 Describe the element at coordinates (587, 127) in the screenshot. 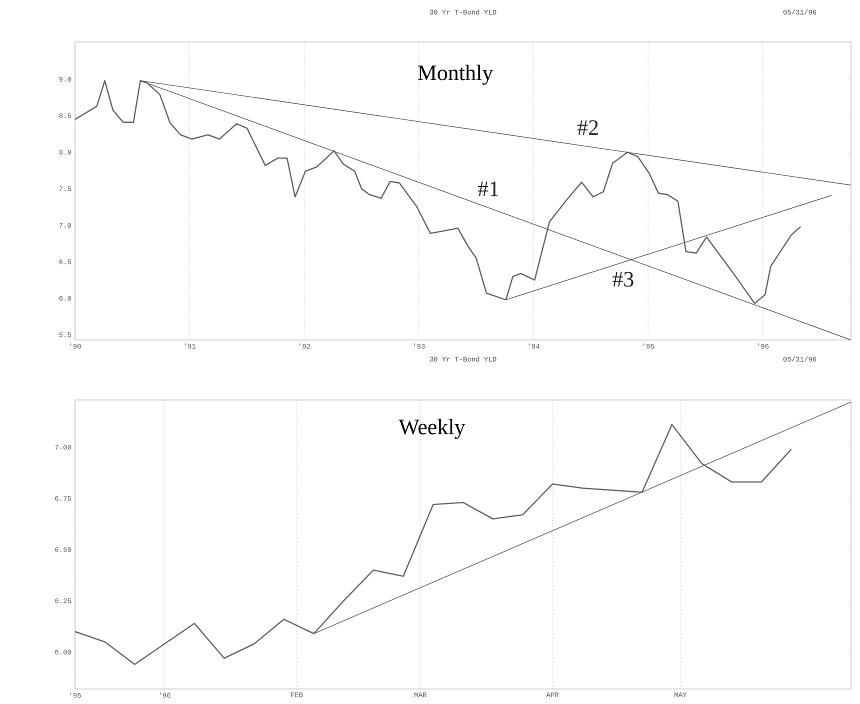

I see `series-label: #2` at that location.